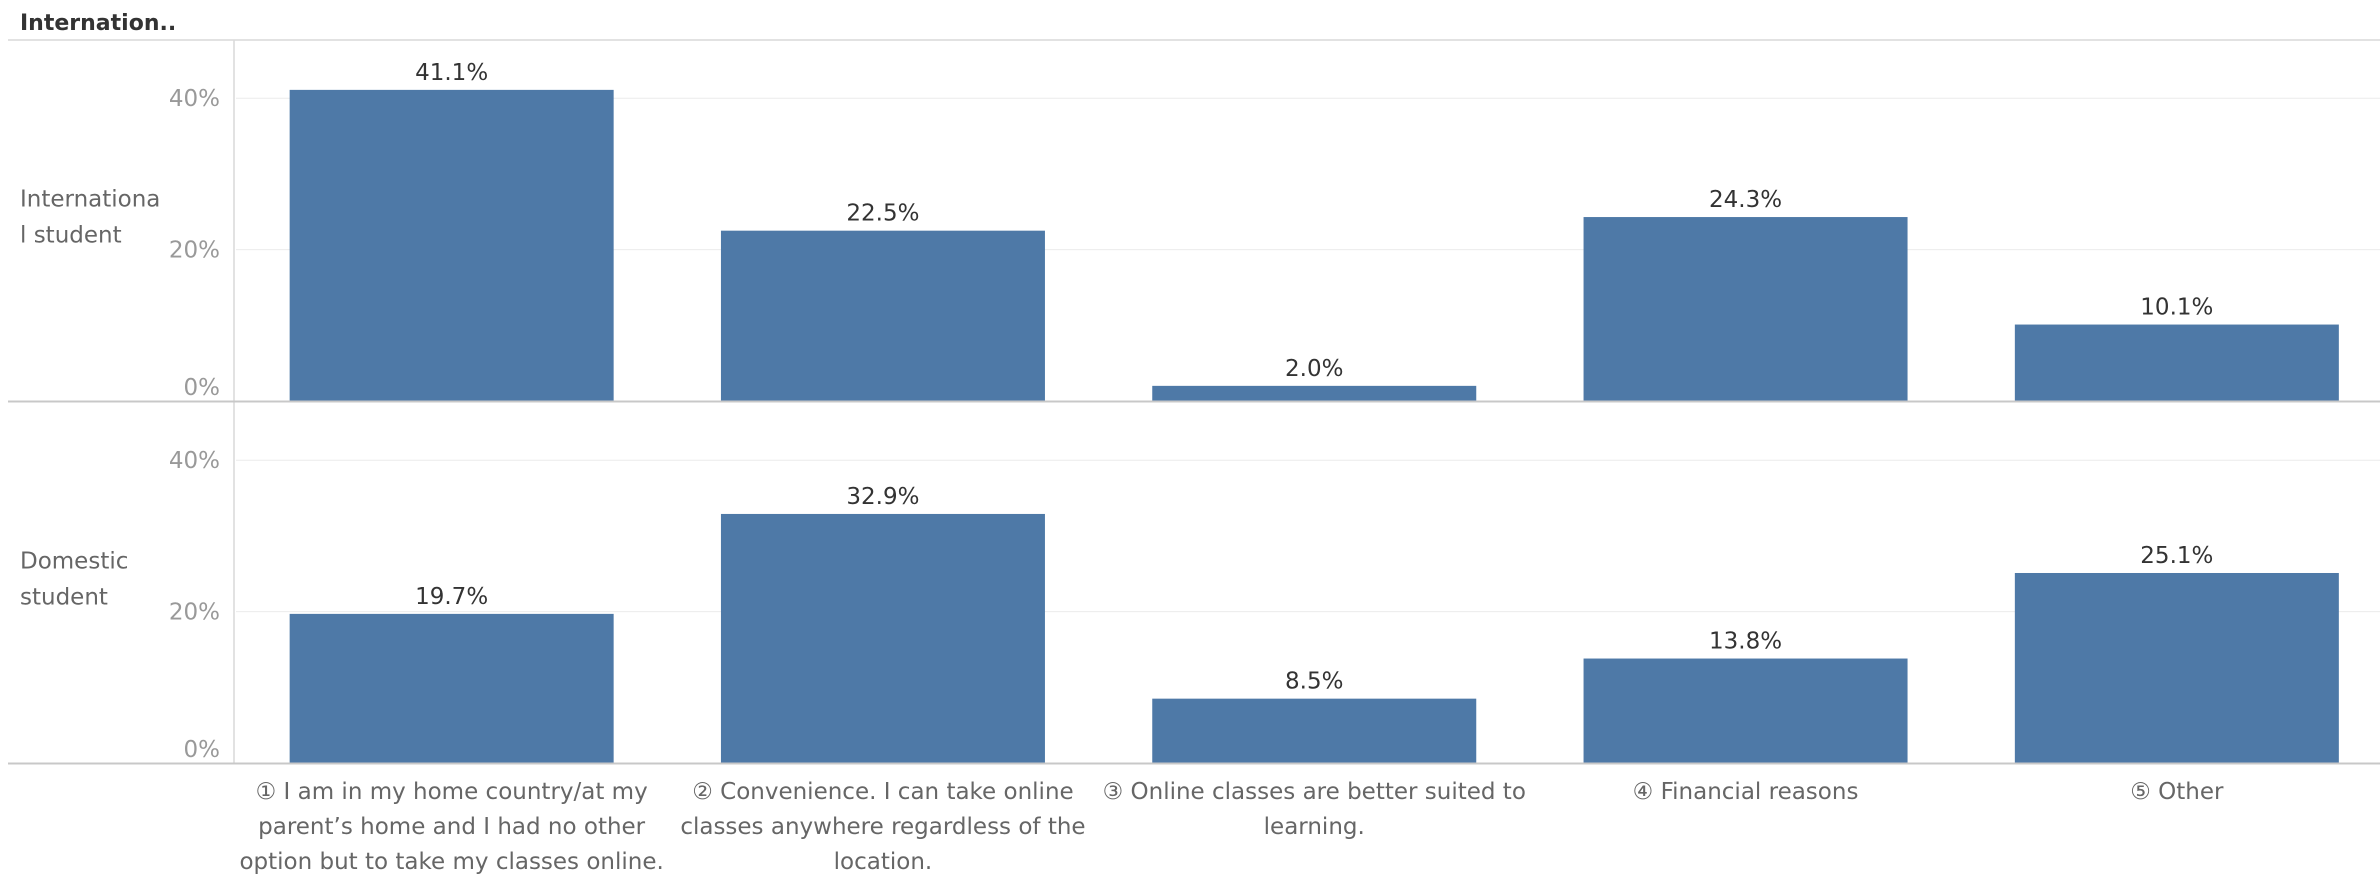 This screenshot has height=875, width=2380. Describe the element at coordinates (2176, 556) in the screenshot. I see `data-label: 25.1%` at that location.